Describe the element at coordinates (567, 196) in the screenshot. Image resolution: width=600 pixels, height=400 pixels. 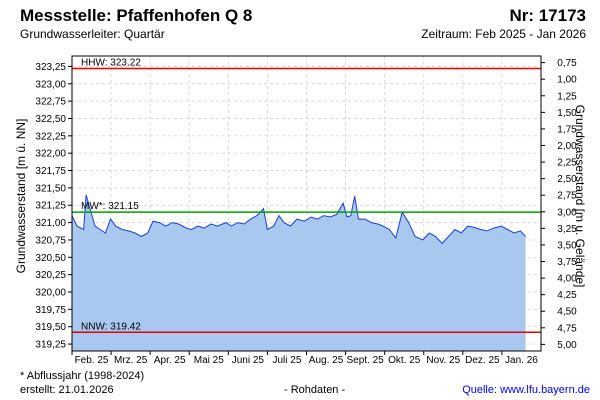
I see `y-right-tick-label: 2,75` at that location.